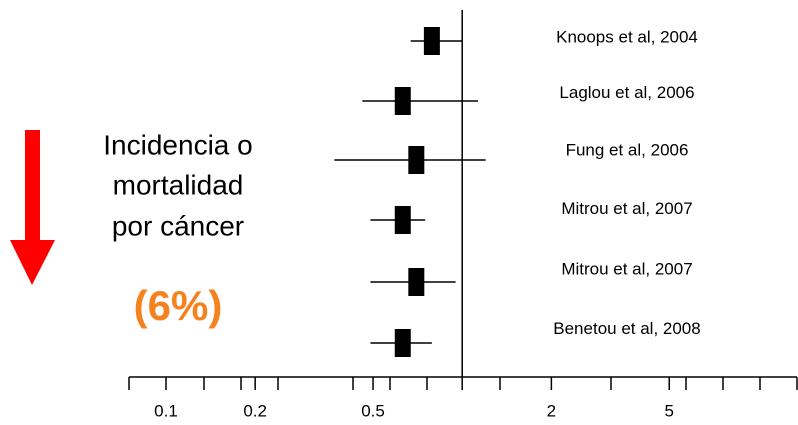 The width and height of the screenshot is (798, 425). Describe the element at coordinates (627, 36) in the screenshot. I see `study-label: Knoops et al, 2004` at that location.